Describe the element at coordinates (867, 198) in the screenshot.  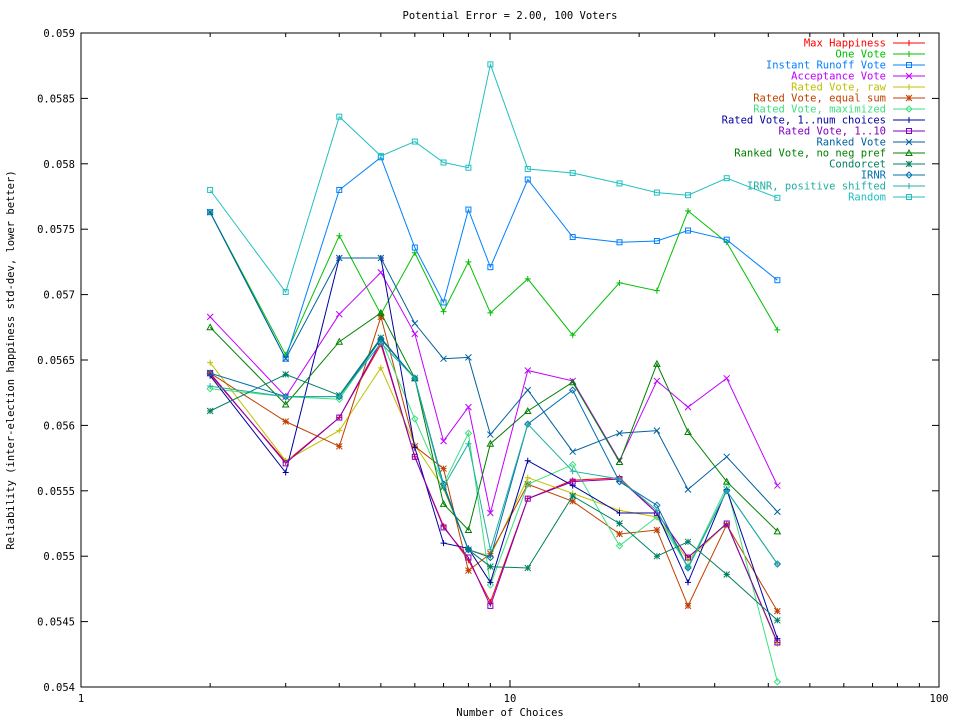
I see `legend-label: Random` at that location.